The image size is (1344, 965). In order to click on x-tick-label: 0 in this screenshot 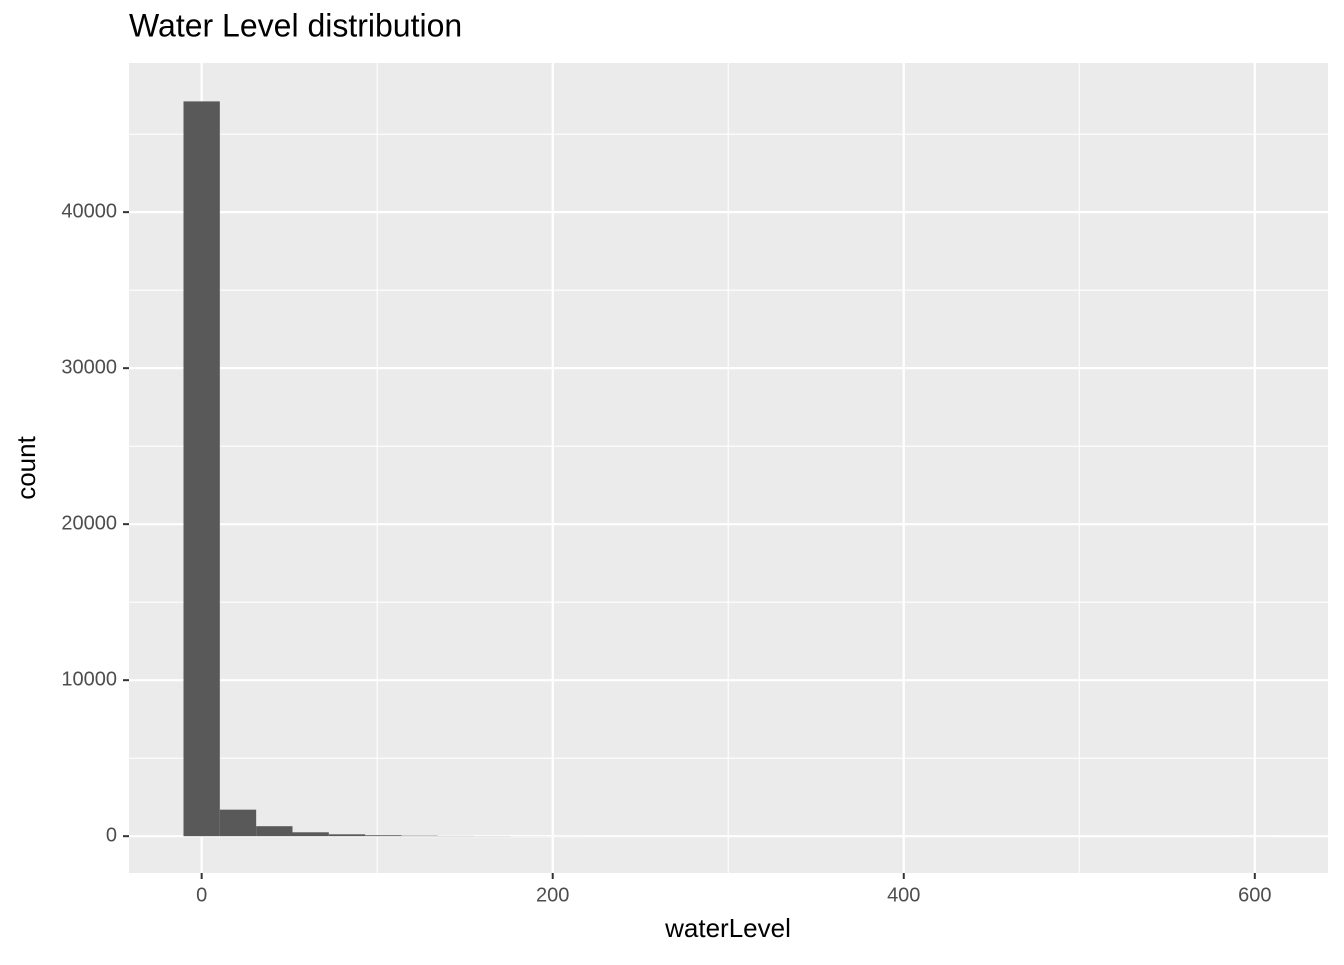, I will do `click(201, 895)`.